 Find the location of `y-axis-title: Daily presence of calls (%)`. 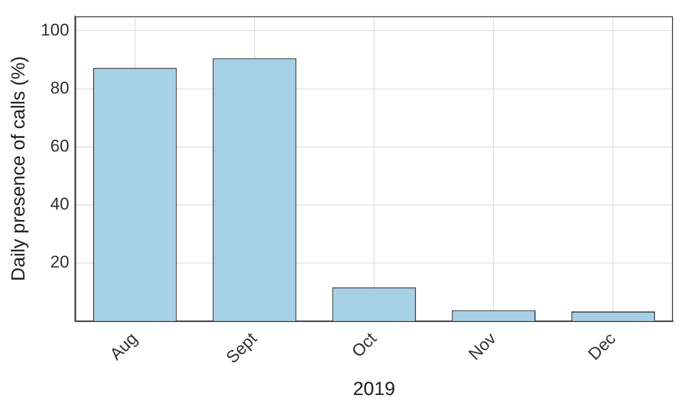

y-axis-title: Daily presence of calls (%) is located at coordinates (19, 169).